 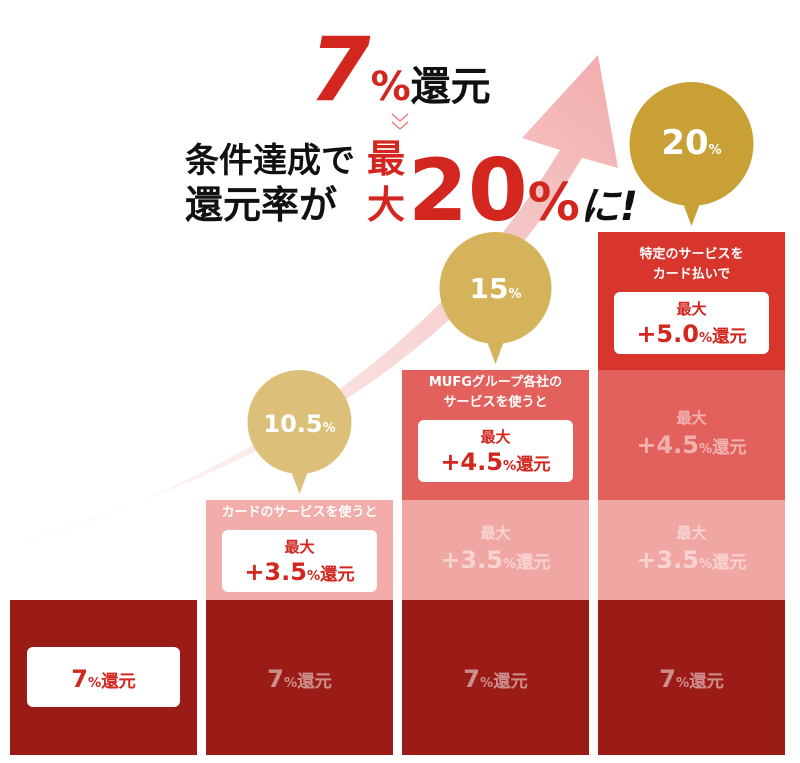 I want to click on subhead-max: 最, so click(x=386, y=159).